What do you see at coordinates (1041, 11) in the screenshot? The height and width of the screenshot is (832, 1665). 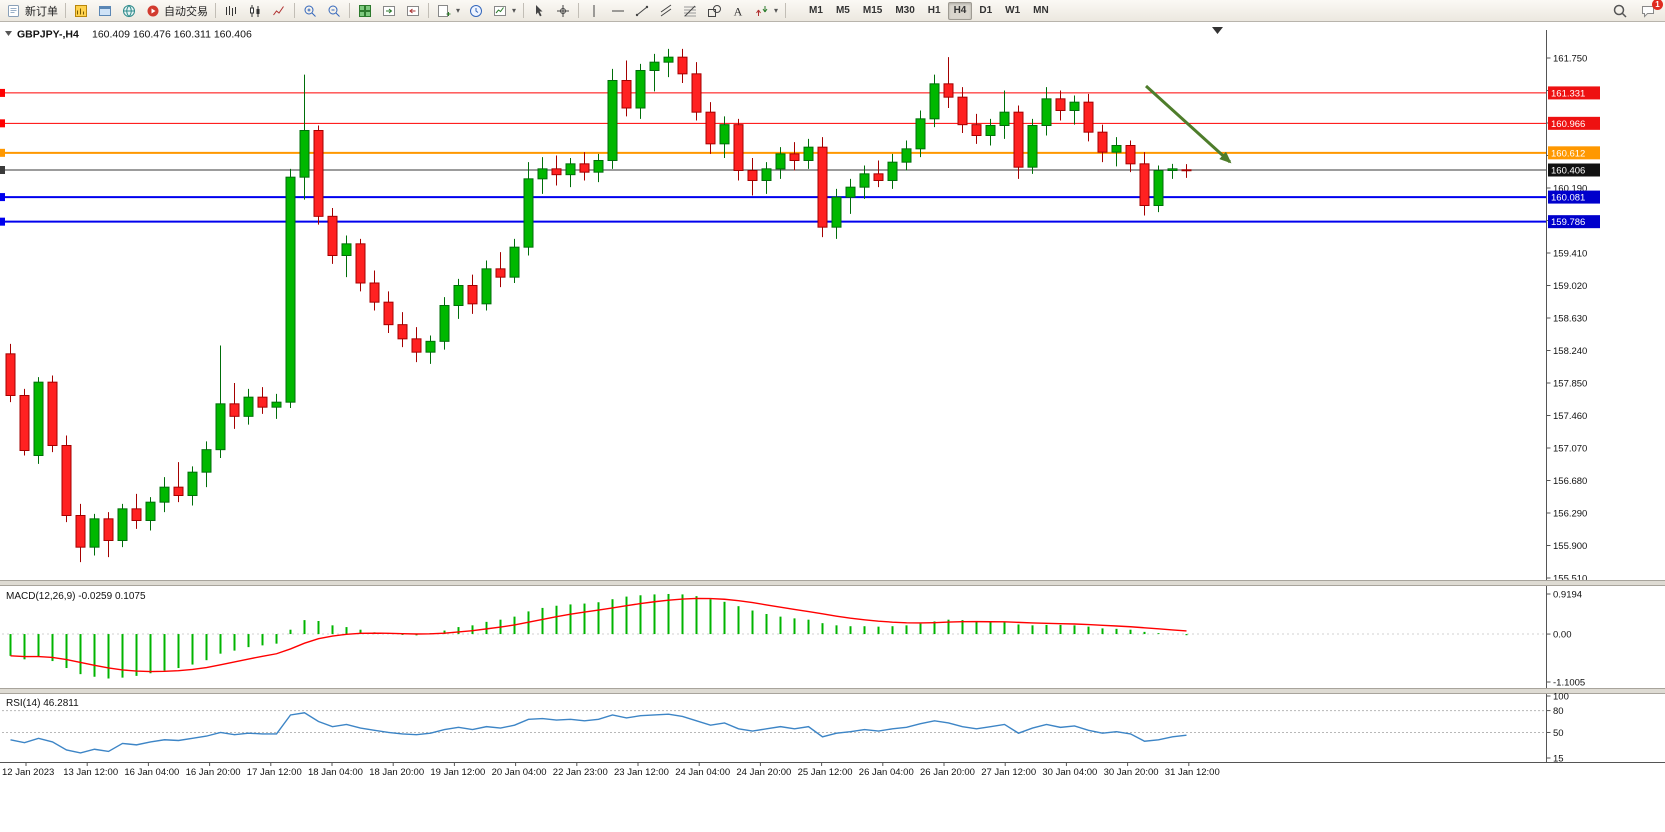 I see `timeframe-mn: MN` at bounding box center [1041, 11].